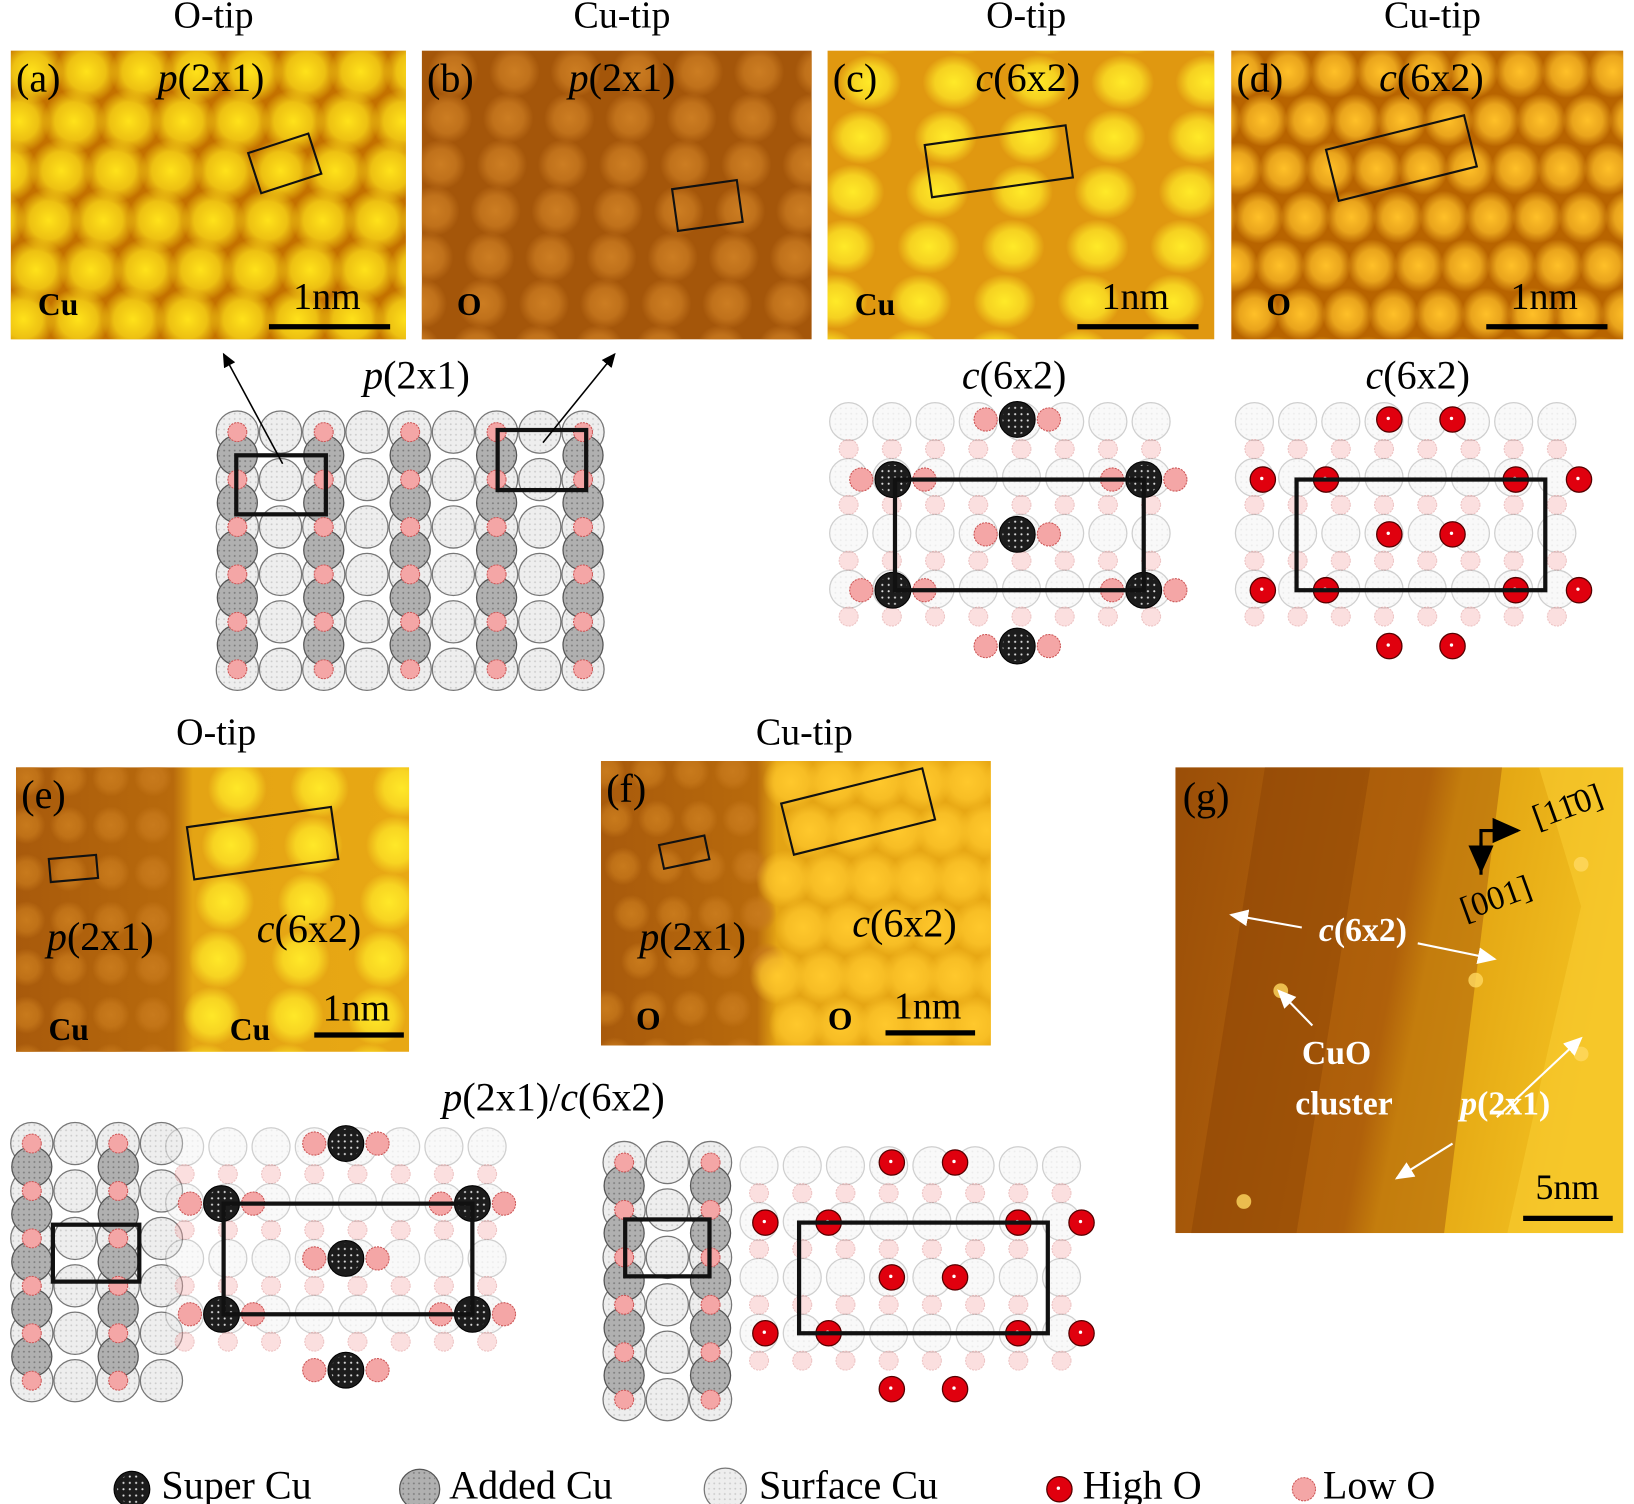 The height and width of the screenshot is (1504, 1634). What do you see at coordinates (469, 304) in the screenshot?
I see `atom-label: O` at bounding box center [469, 304].